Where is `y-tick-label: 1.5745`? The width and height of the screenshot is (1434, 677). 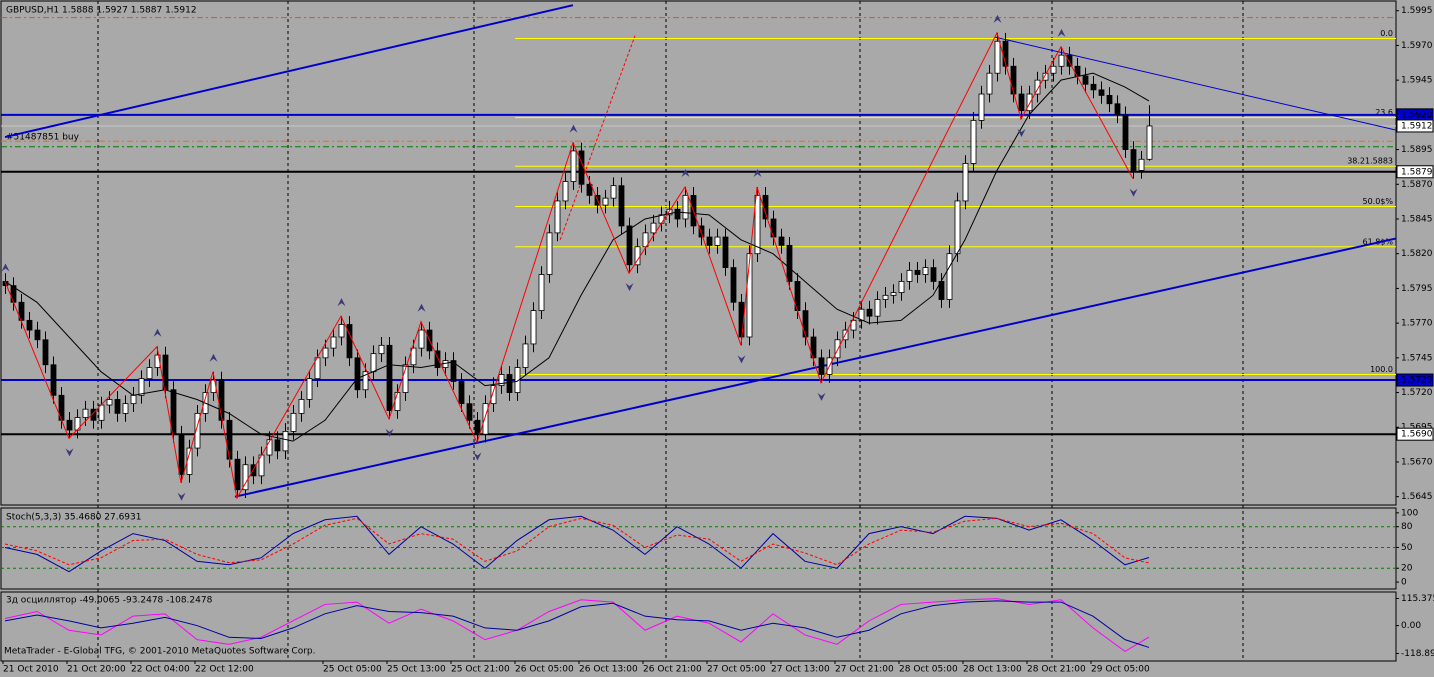
y-tick-label: 1.5745 is located at coordinates (1417, 358).